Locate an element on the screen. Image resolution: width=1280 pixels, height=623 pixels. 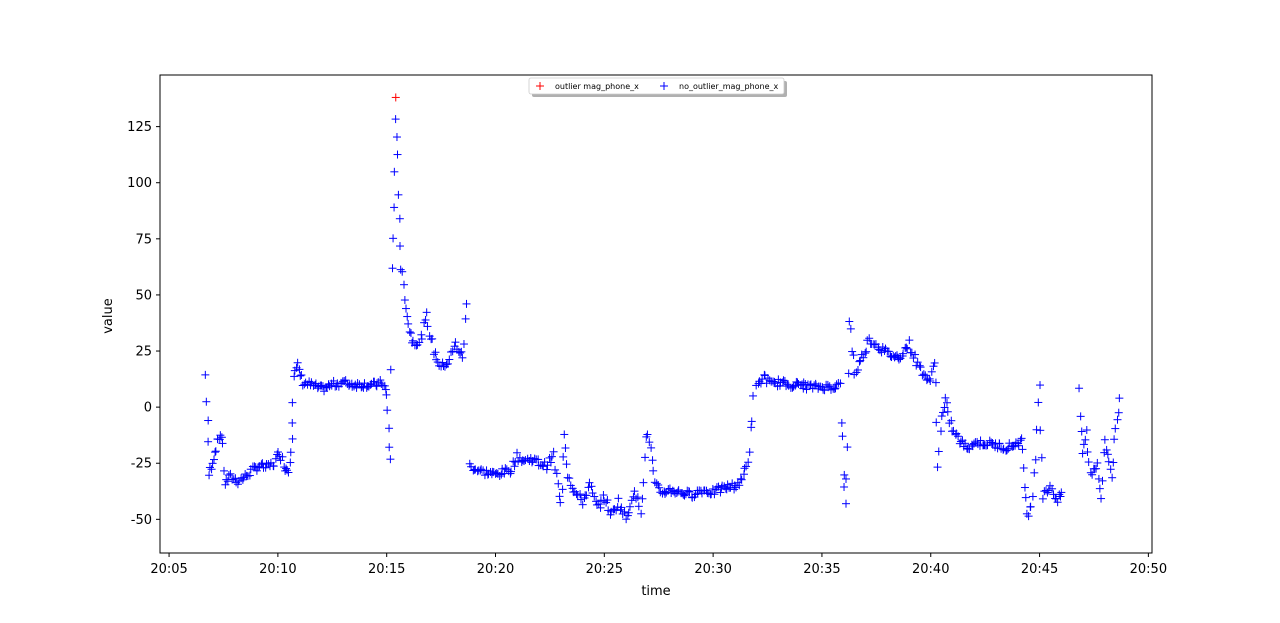
x-tick-label: 20:25 is located at coordinates (604, 569).